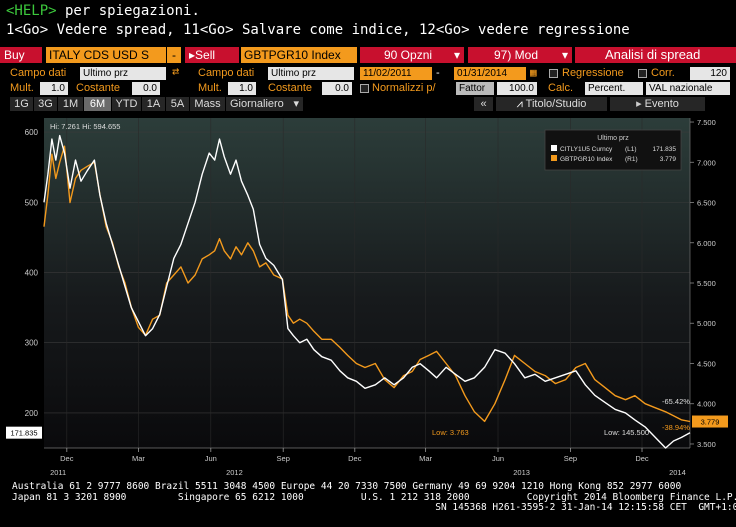  Describe the element at coordinates (146, 88) in the screenshot. I see `constant-input-1: 0.0` at that location.